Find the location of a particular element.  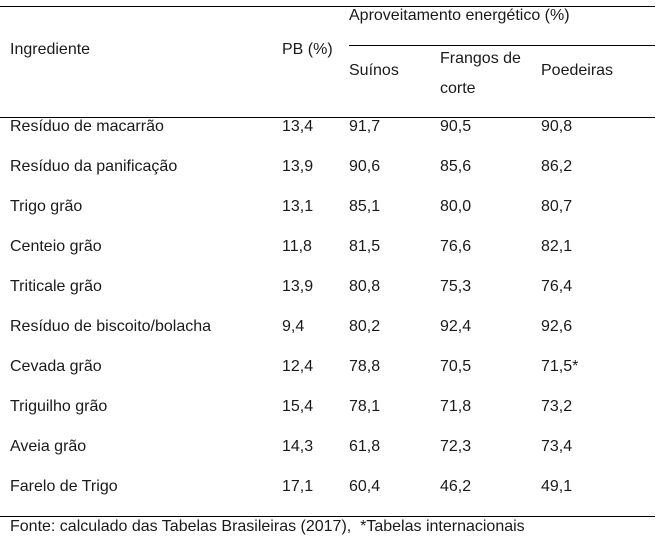

header-ingrediente: Ingrediente is located at coordinates (50, 49).